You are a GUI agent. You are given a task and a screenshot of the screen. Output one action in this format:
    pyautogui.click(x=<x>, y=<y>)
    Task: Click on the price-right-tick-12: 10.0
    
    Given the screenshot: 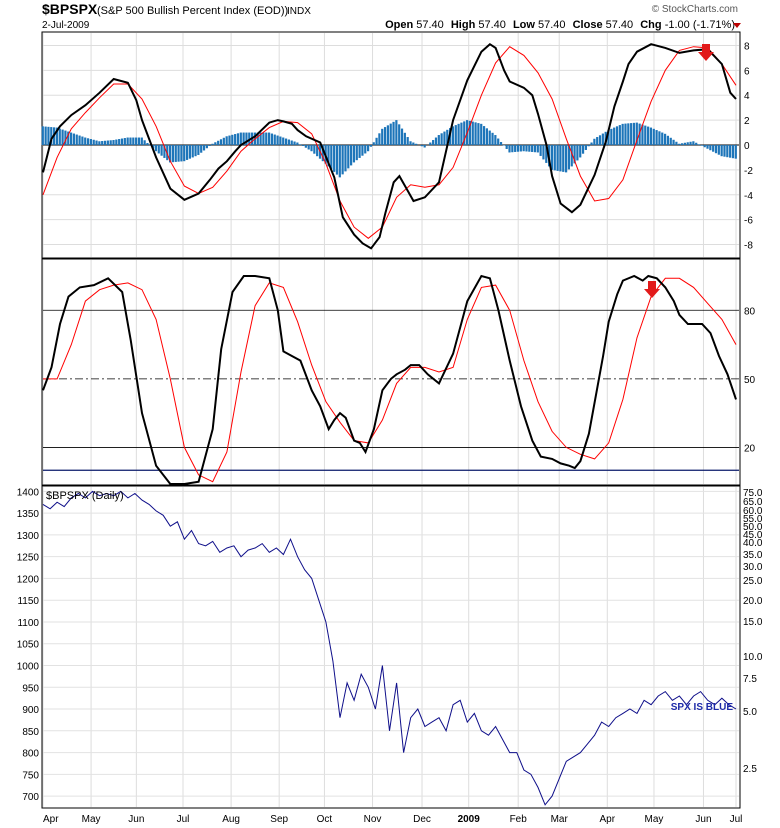 What is the action you would take?
    pyautogui.click(x=753, y=657)
    